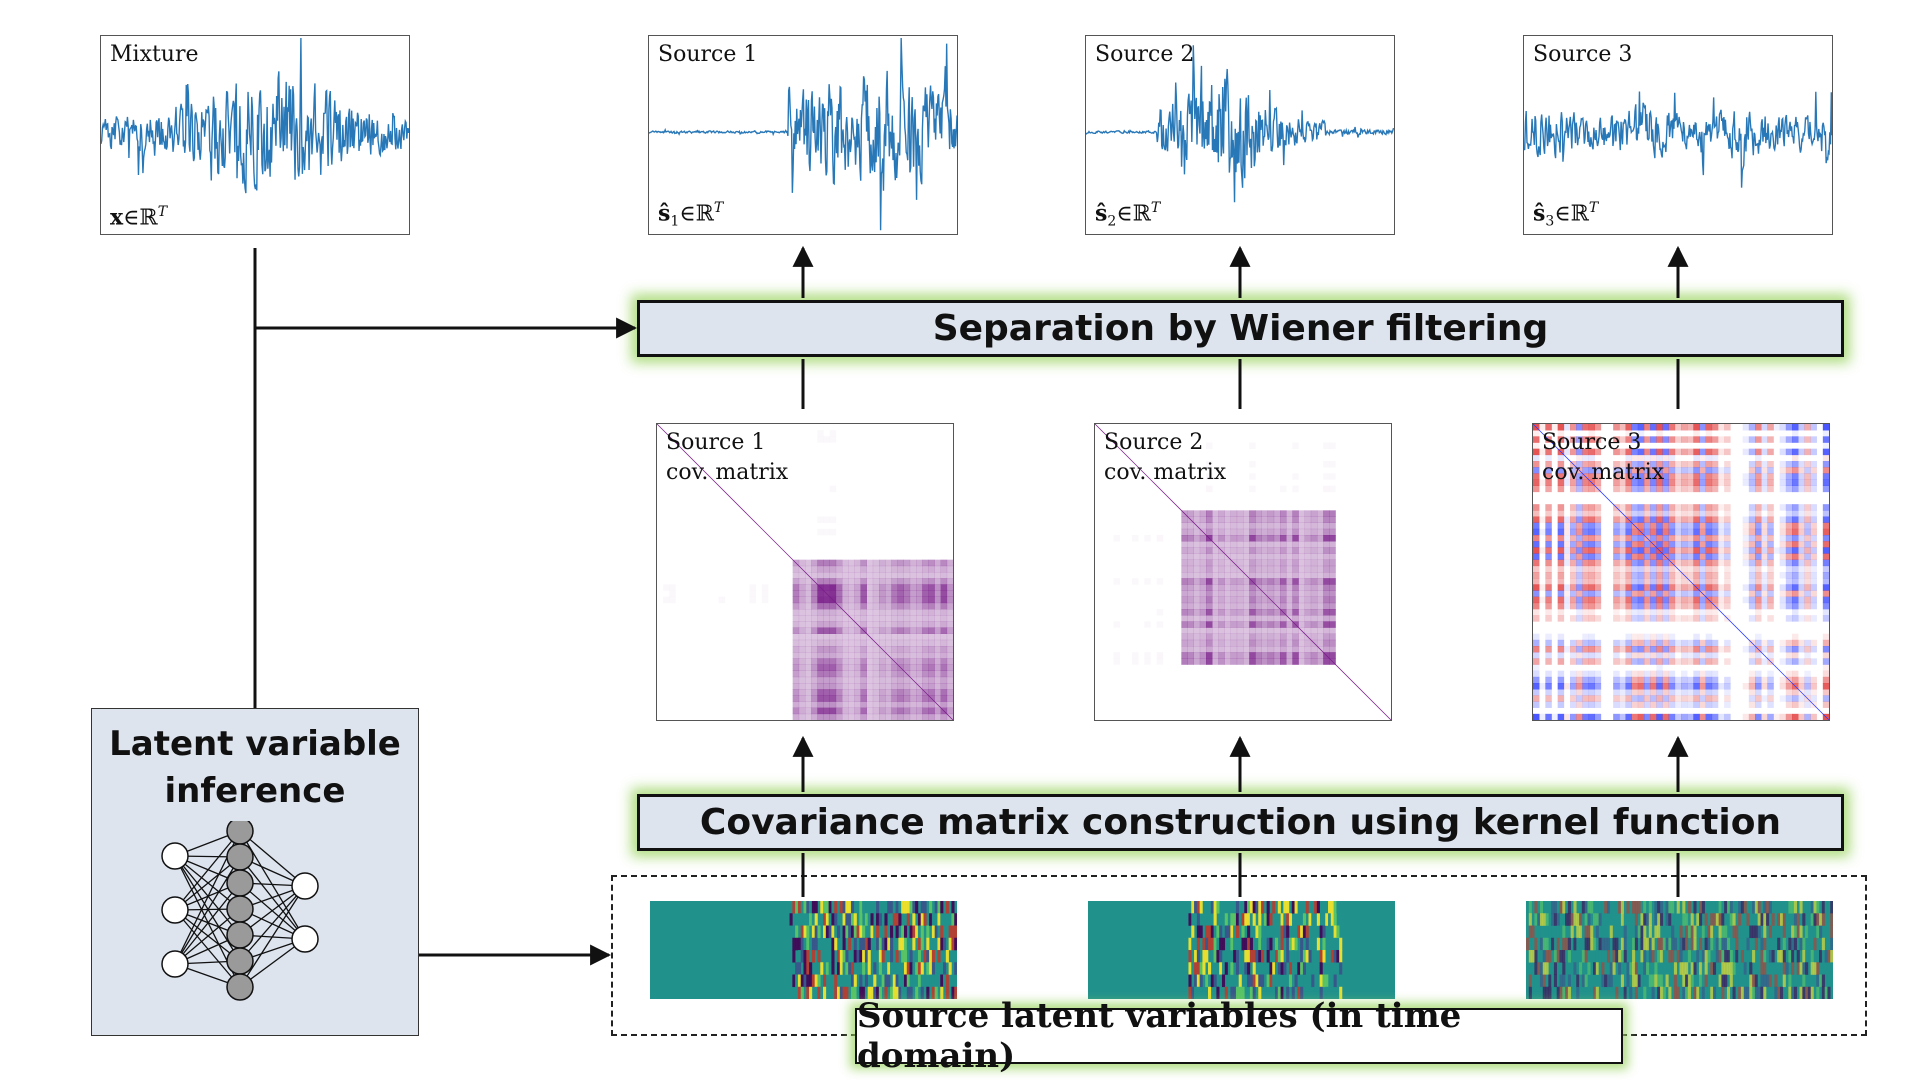 The image size is (1920, 1080). I want to click on source2-cov-title: Source 2 cov. matrix, so click(1165, 457).